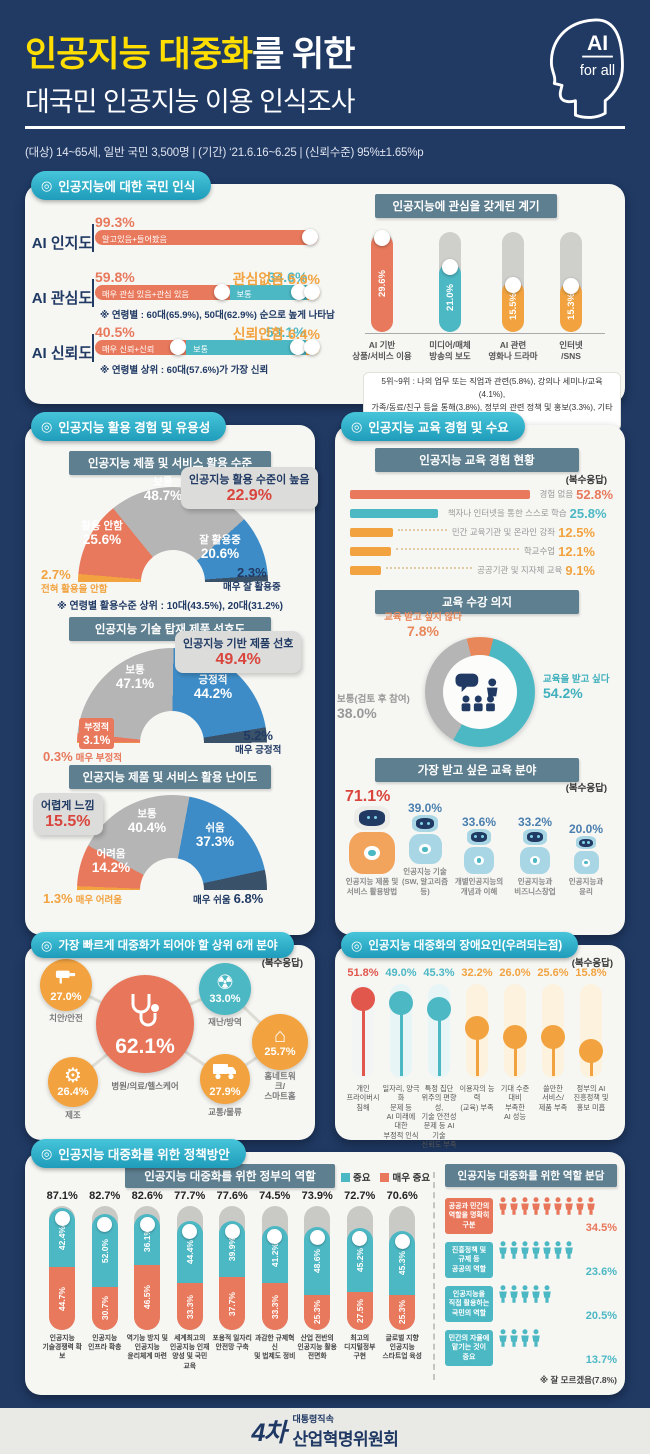  I want to click on value-label: 82.6%, so click(147, 1196).